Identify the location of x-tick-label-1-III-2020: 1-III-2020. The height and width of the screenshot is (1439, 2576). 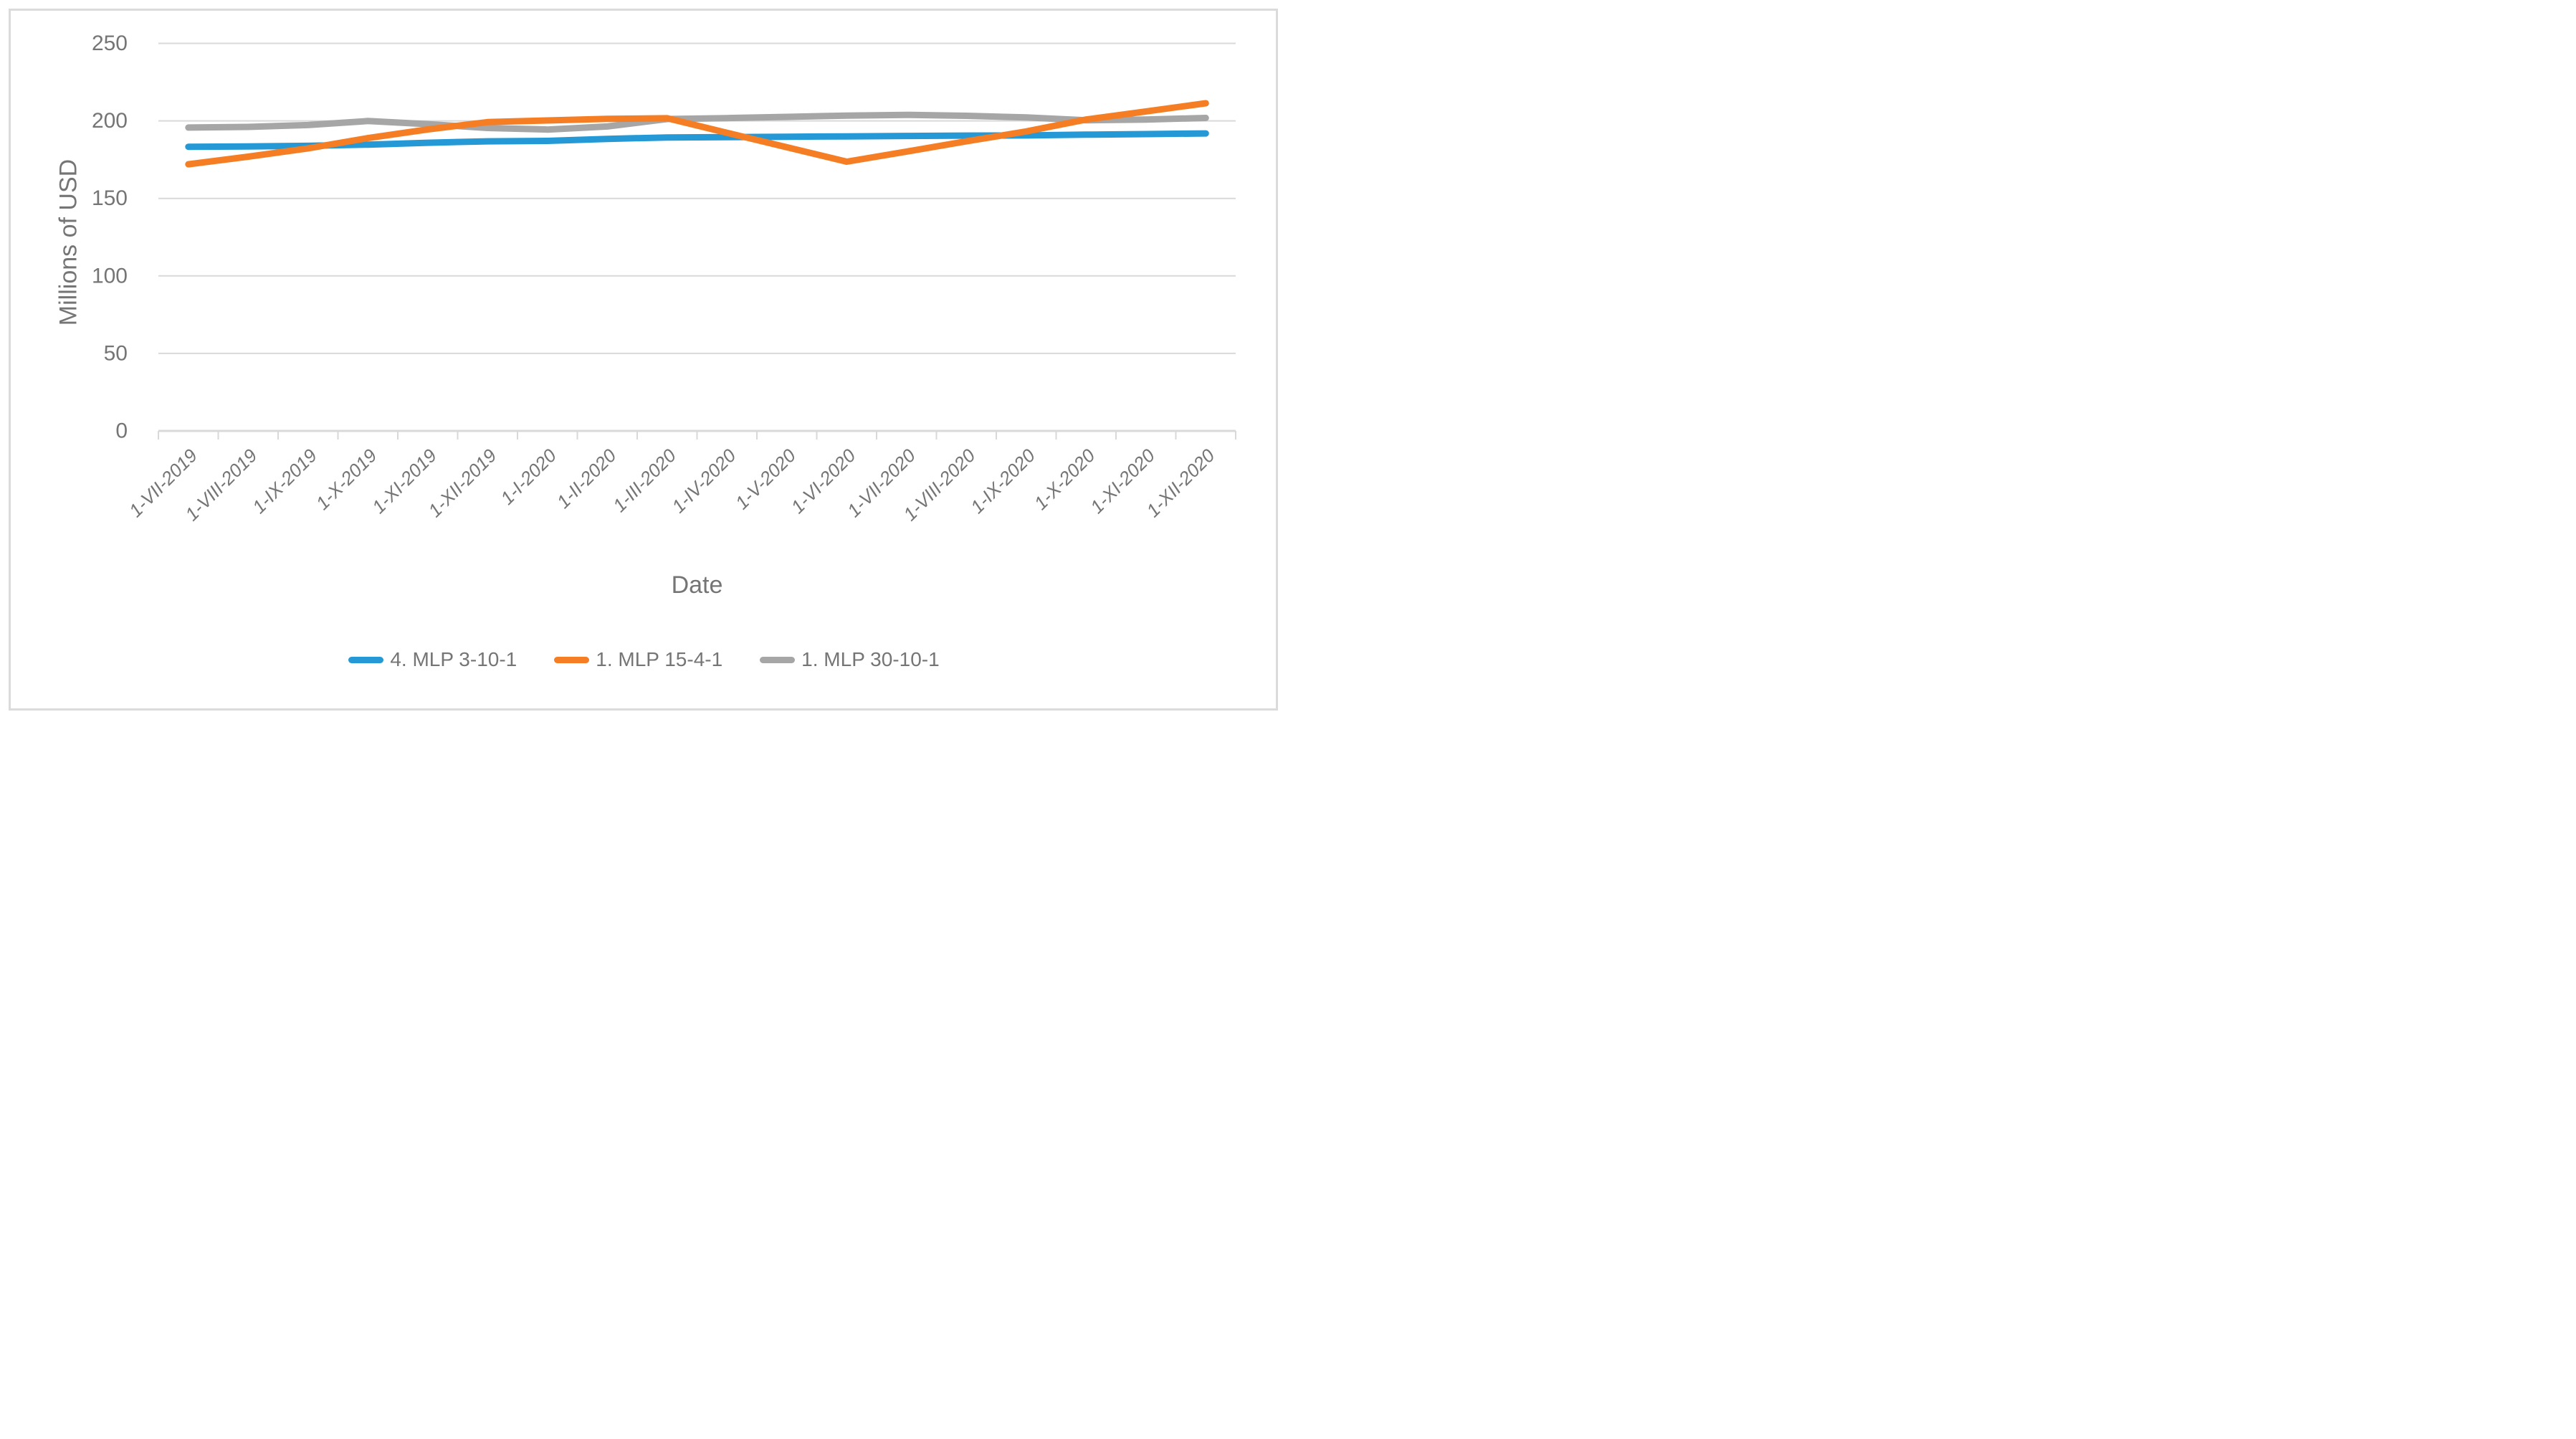
(644, 480).